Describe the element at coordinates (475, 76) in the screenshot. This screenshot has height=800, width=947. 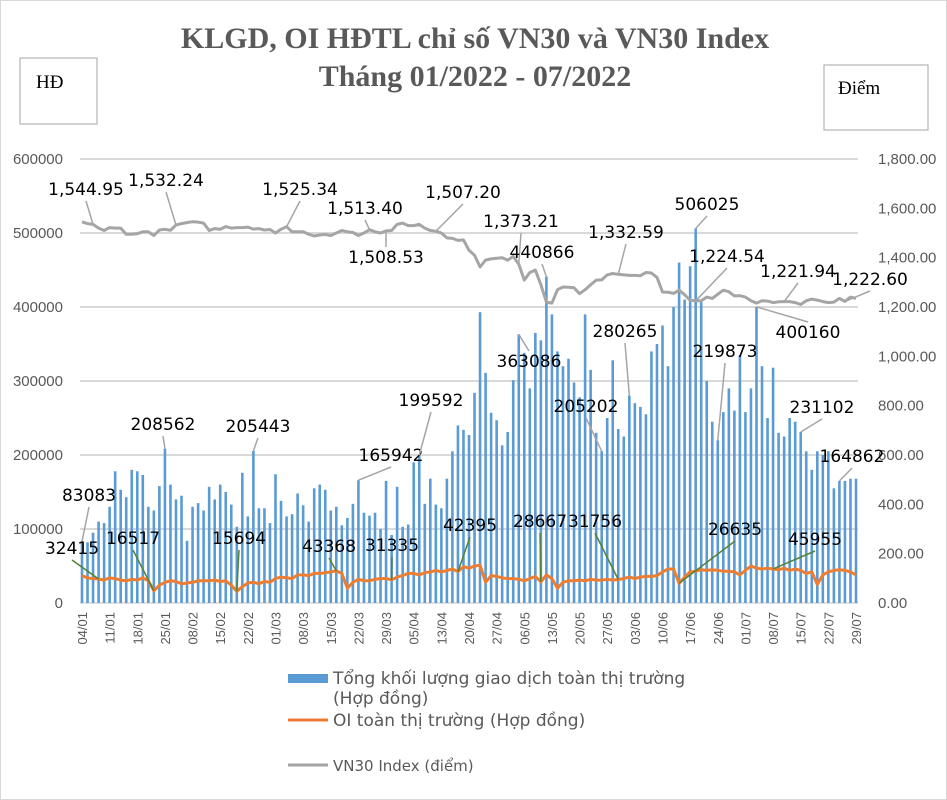
I see `chart-title-line2: Tháng 01/2022 - 07/2022` at that location.